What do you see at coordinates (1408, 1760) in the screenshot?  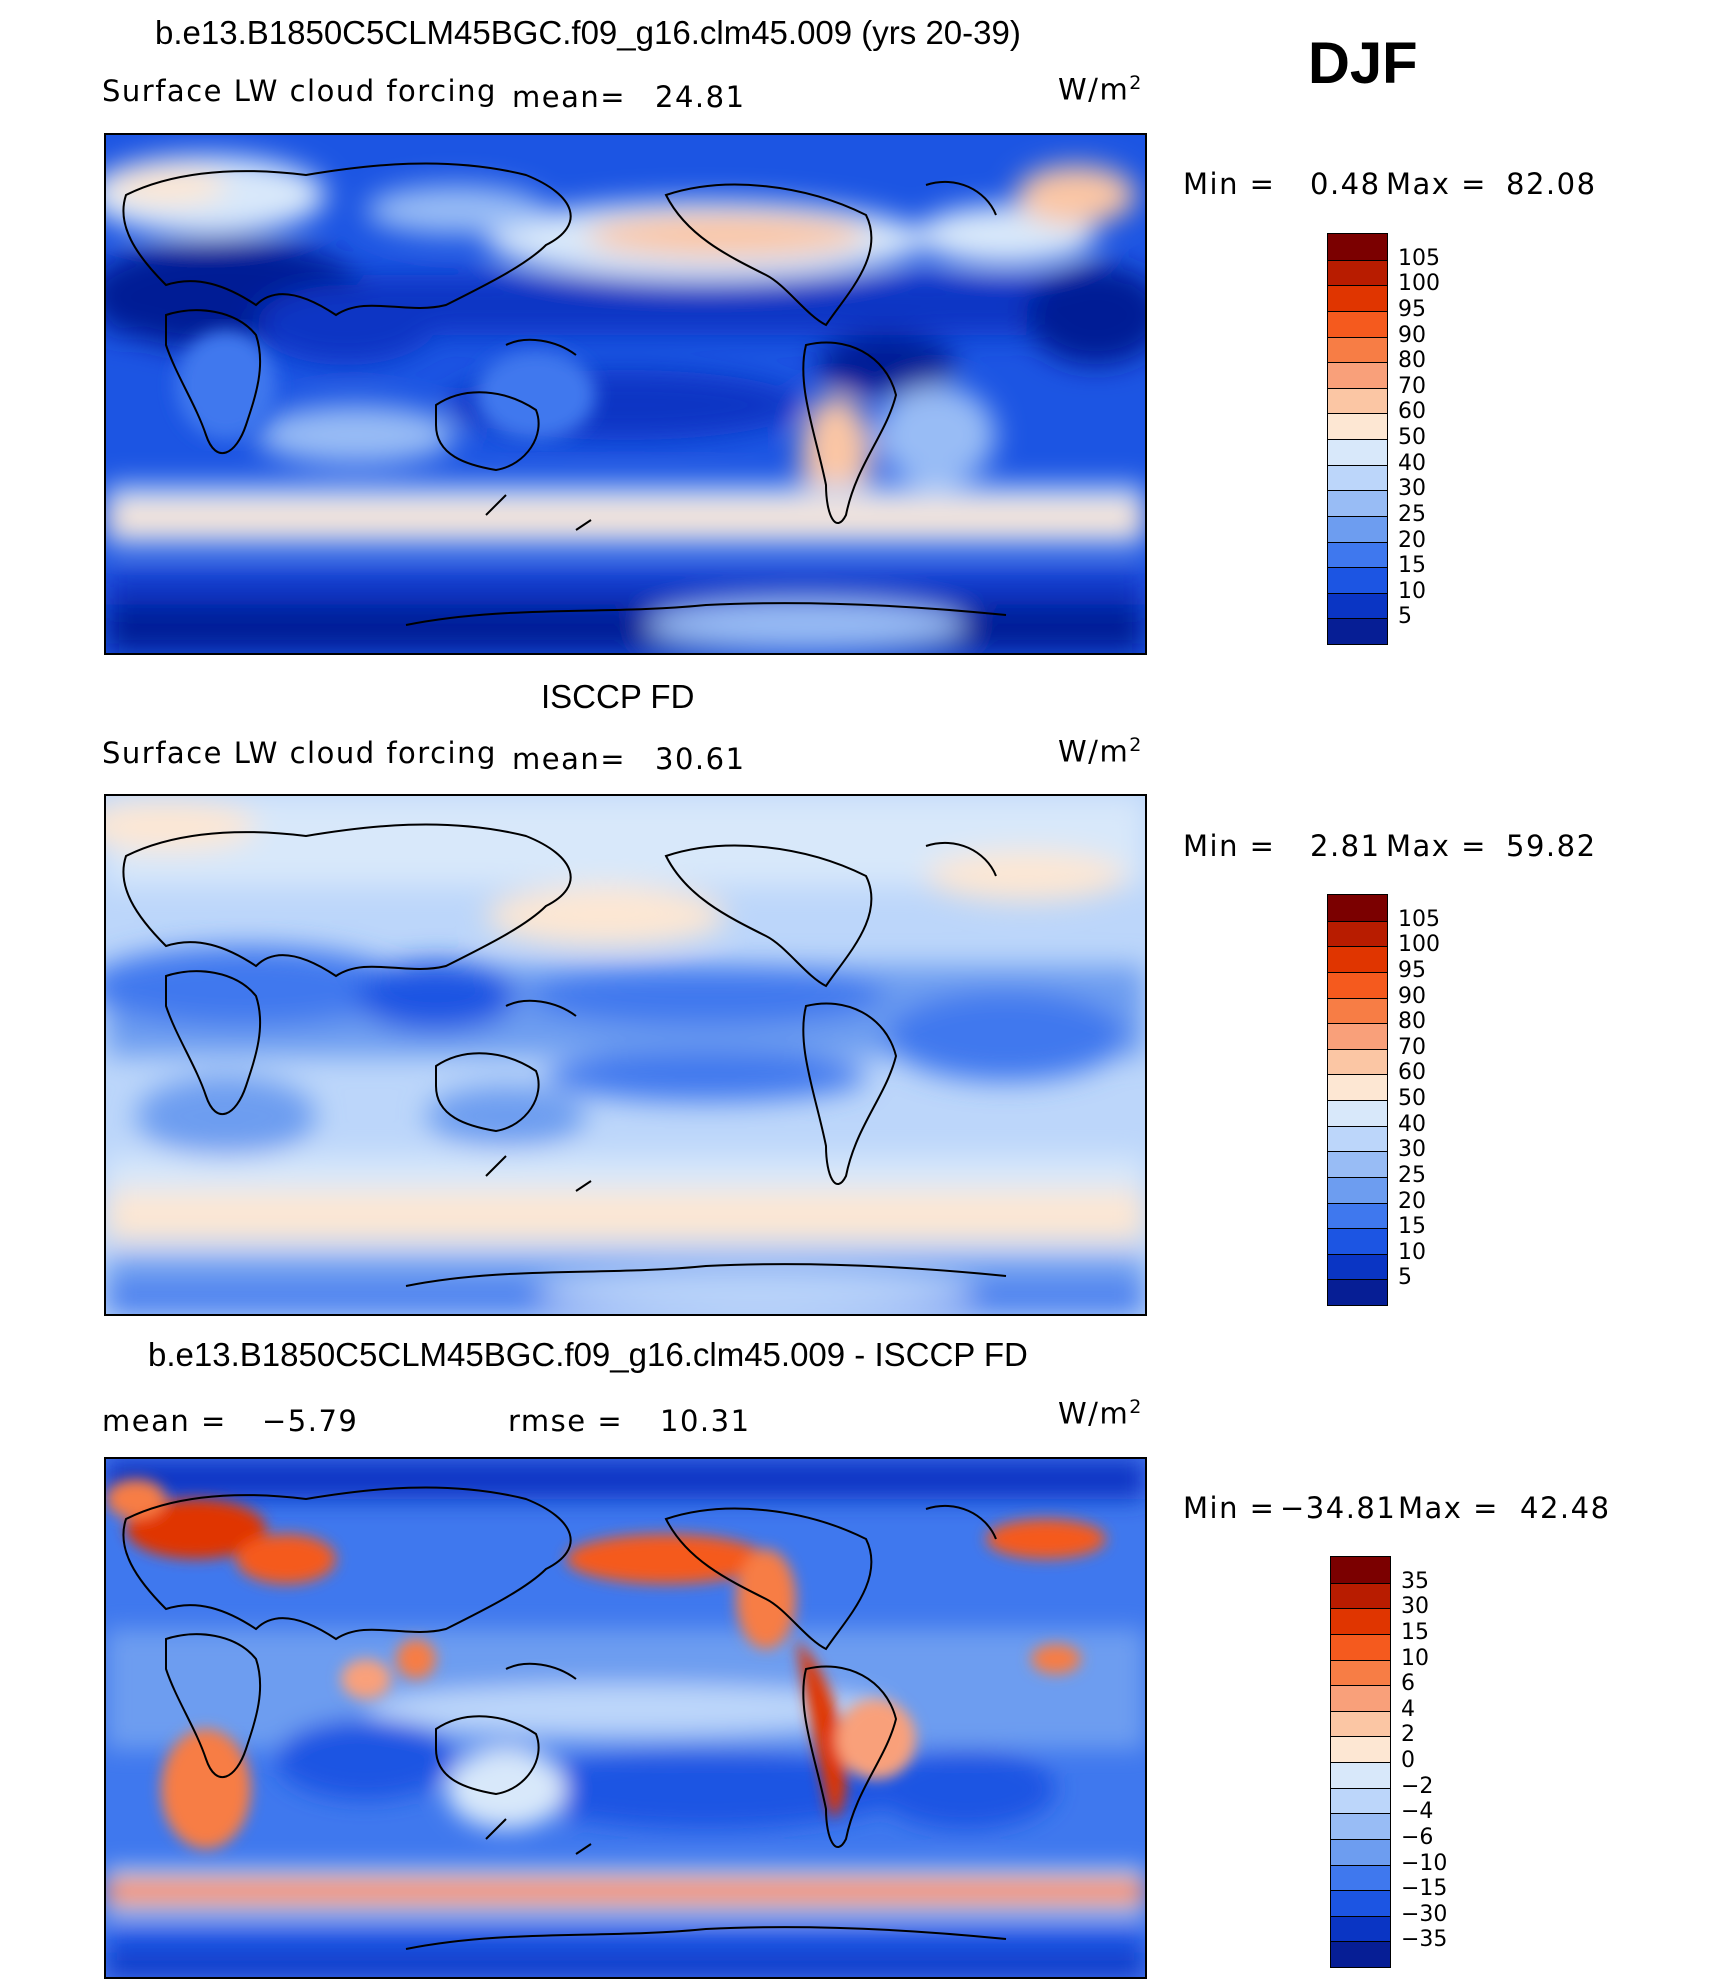 I see `colorbar-tick-label: 0` at bounding box center [1408, 1760].